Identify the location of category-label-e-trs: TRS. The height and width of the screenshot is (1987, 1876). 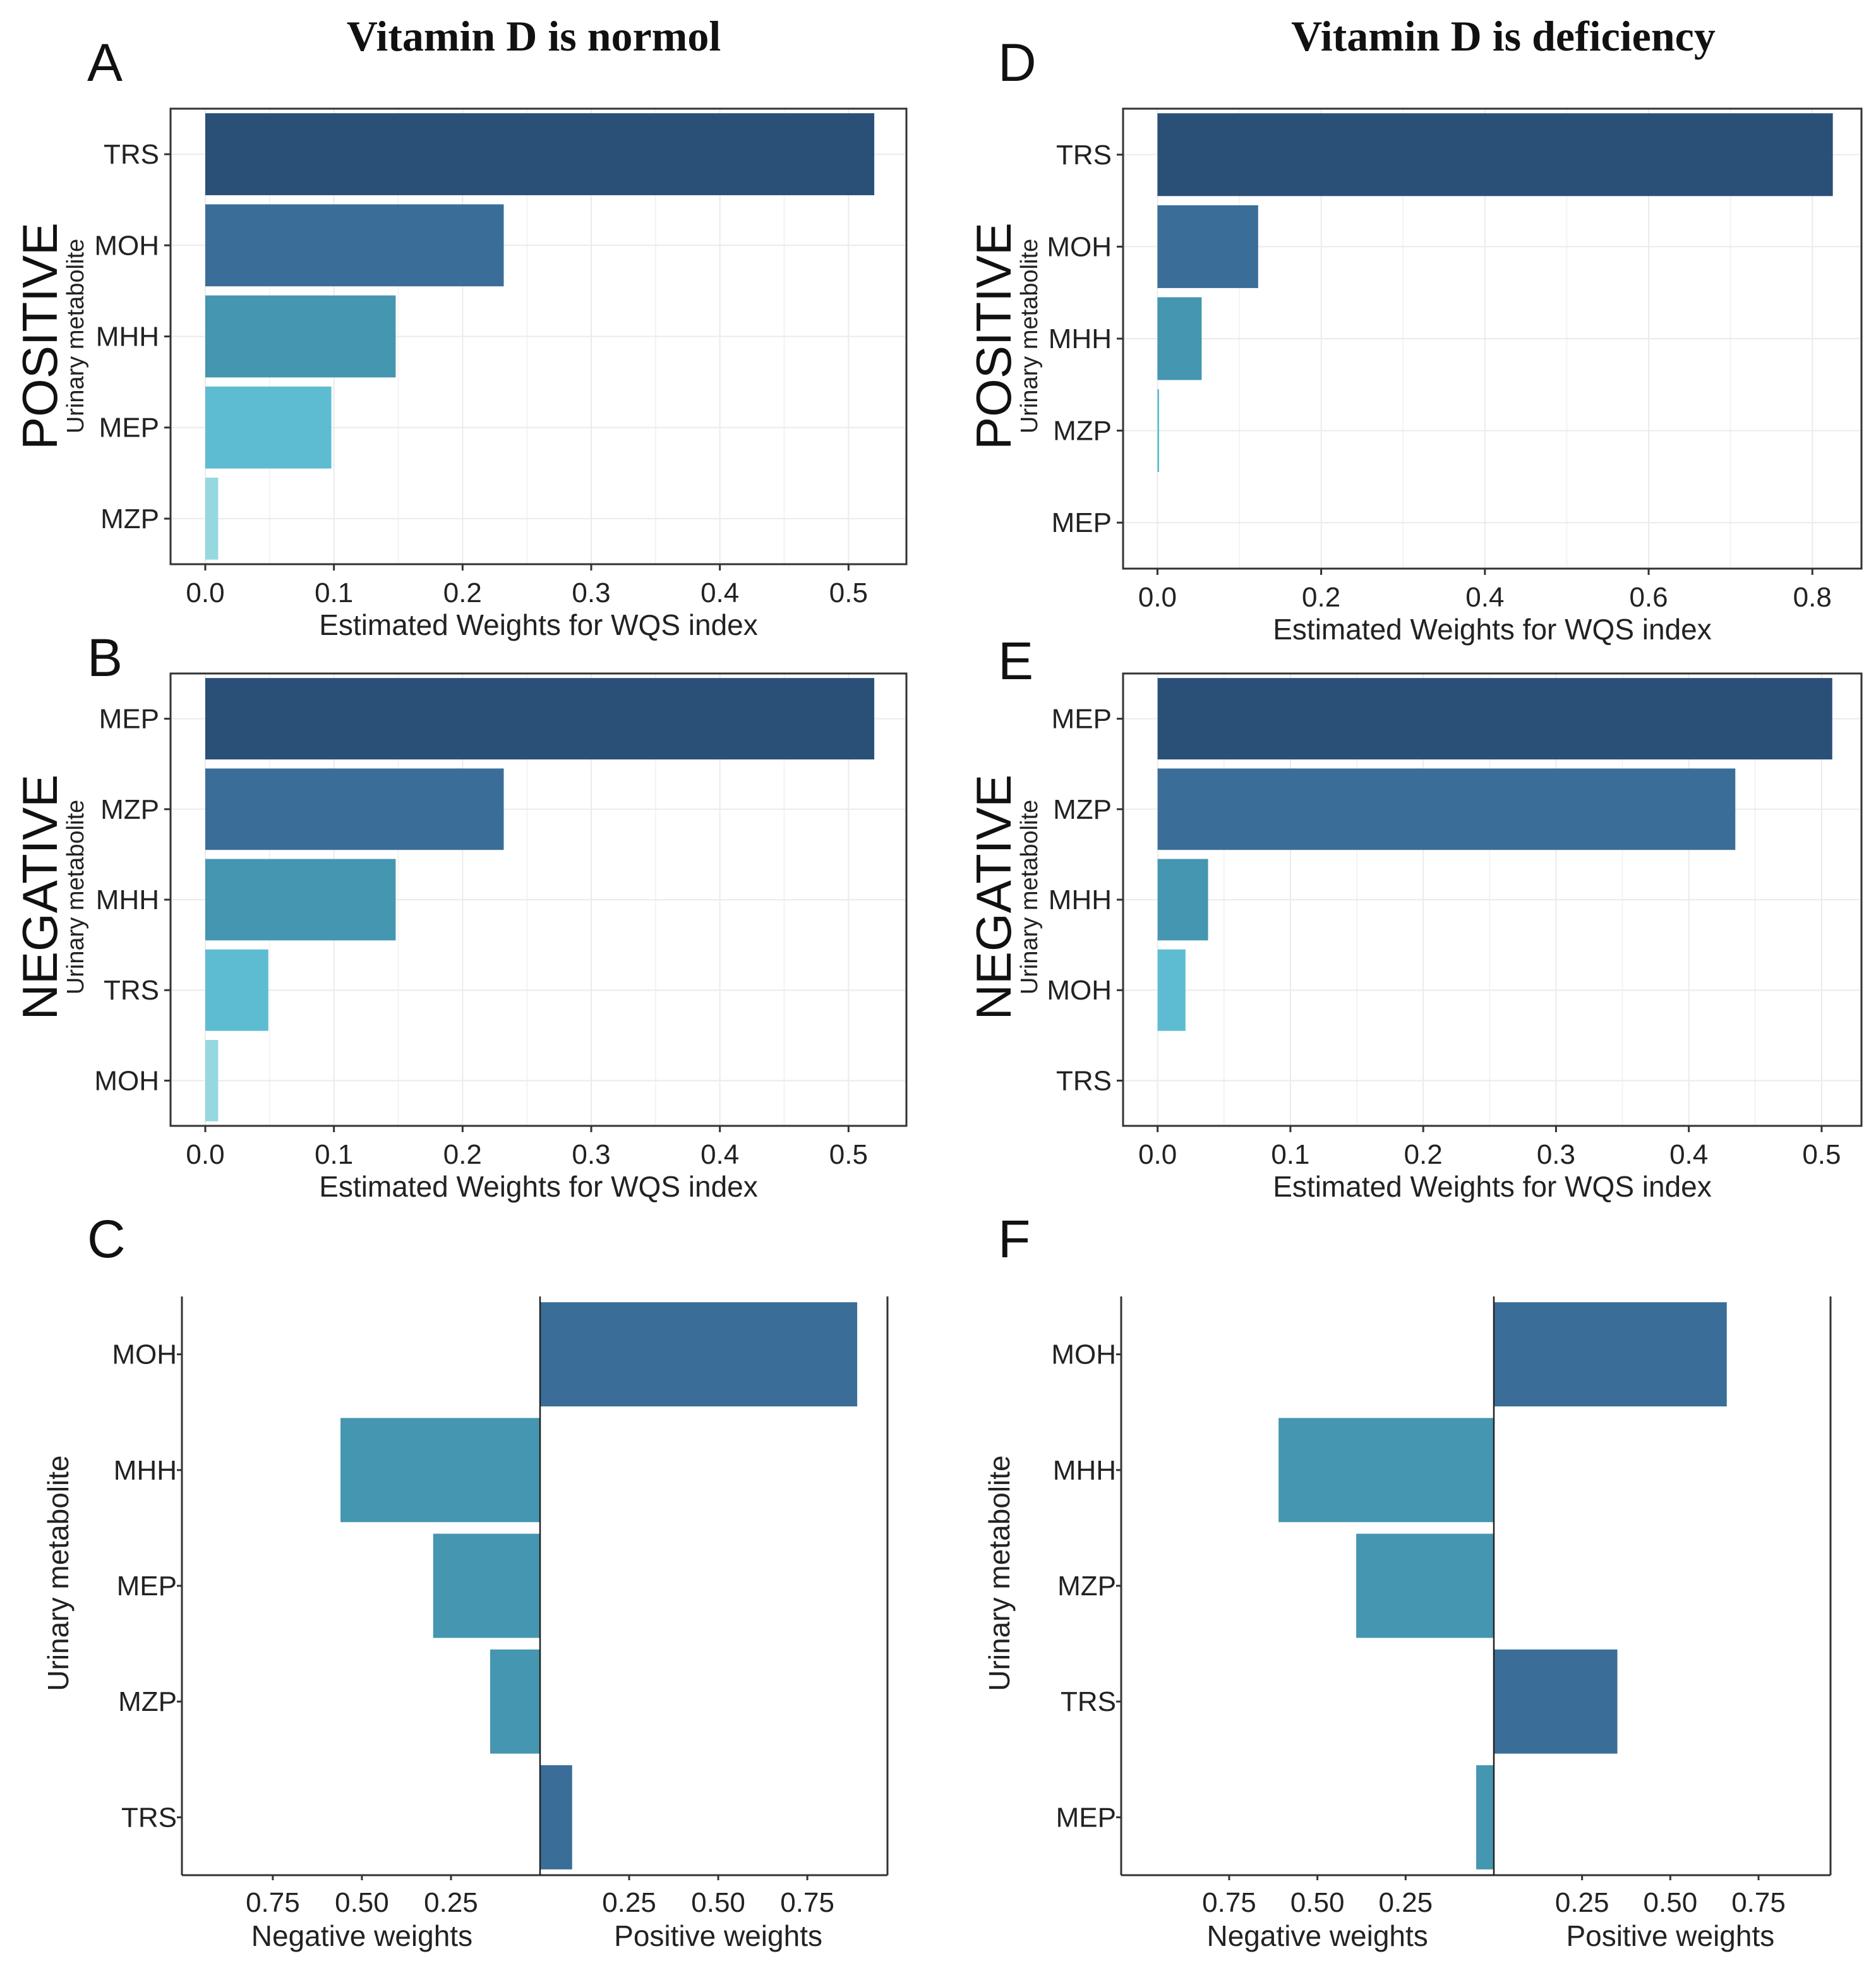
(1084, 1080).